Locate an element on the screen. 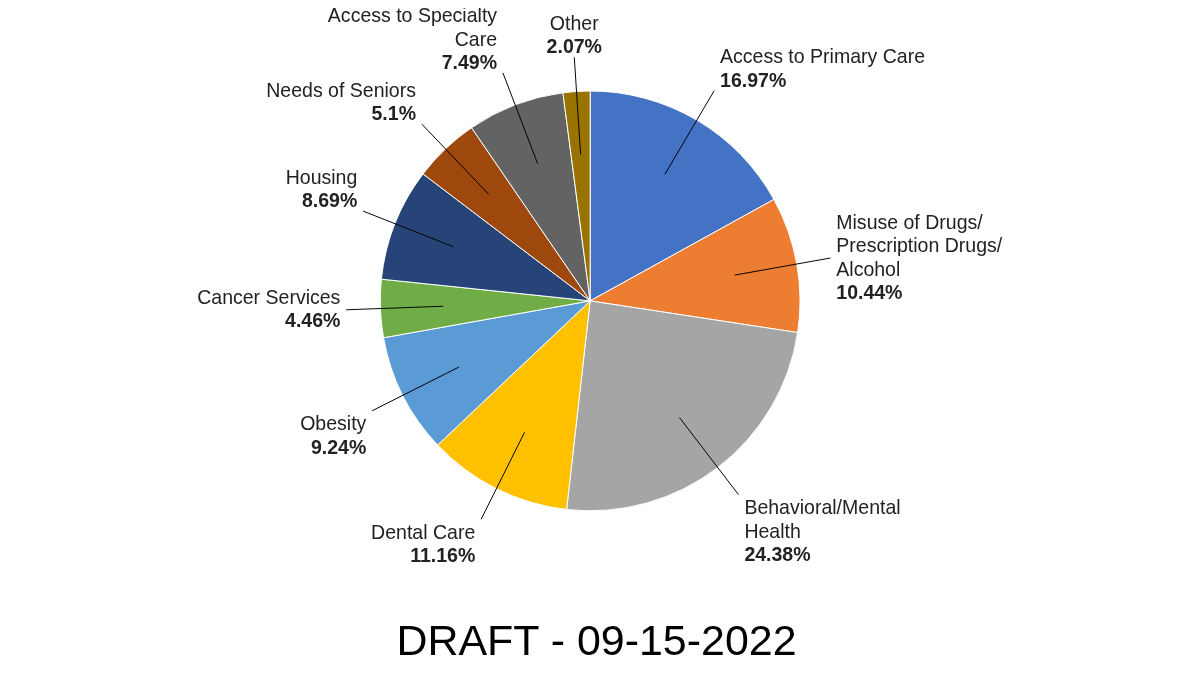  slice-label: Access to Primary Care is located at coordinates (823, 56).